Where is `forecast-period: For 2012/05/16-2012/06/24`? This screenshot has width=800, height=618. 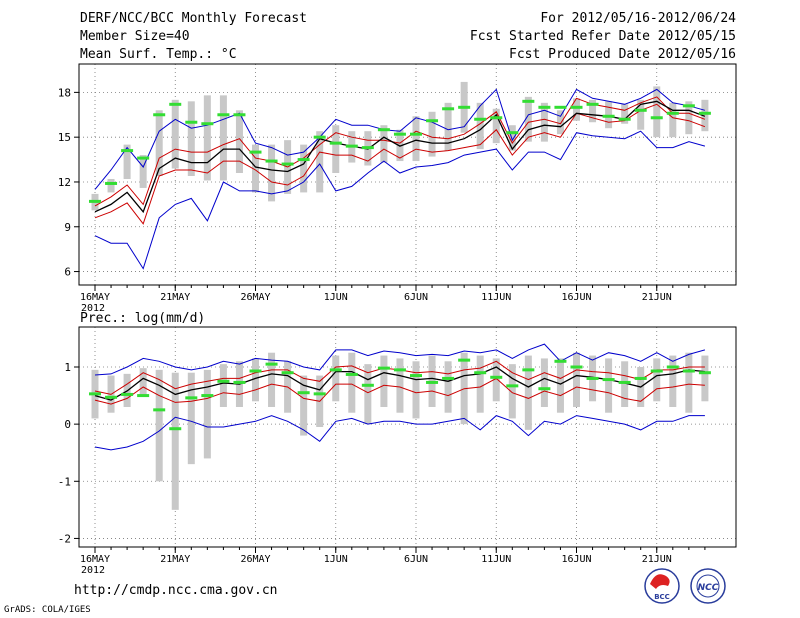
forecast-period: For 2012/05/16-2012/06/24 is located at coordinates (638, 18).